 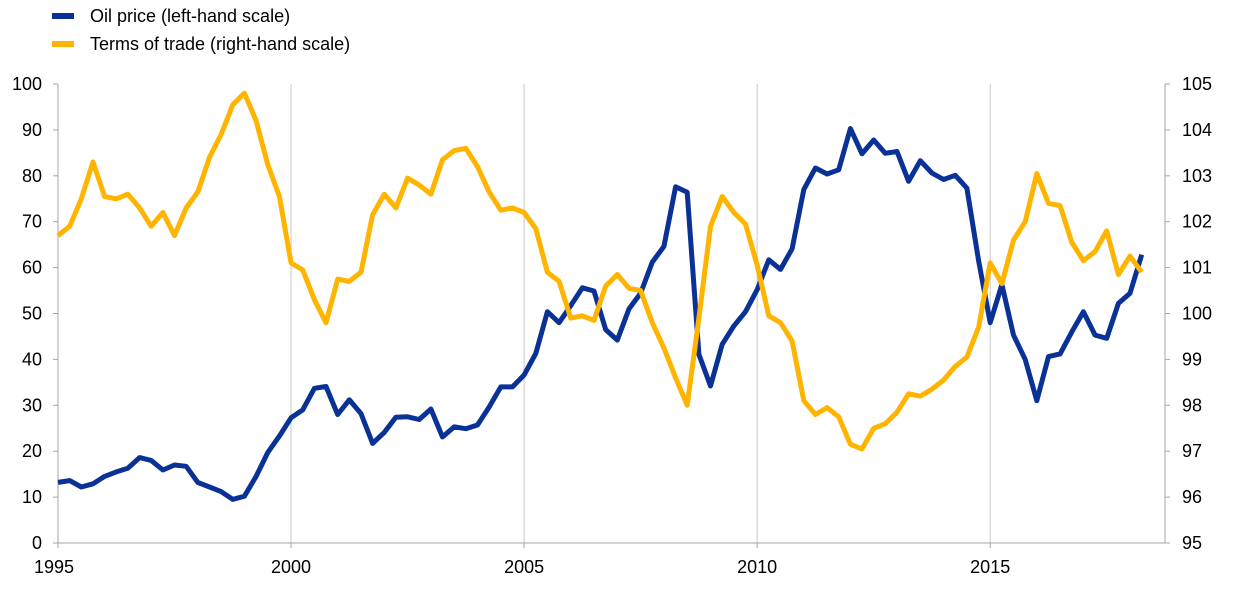 What do you see at coordinates (63, 16) in the screenshot?
I see `legend-swatch-oil-price` at bounding box center [63, 16].